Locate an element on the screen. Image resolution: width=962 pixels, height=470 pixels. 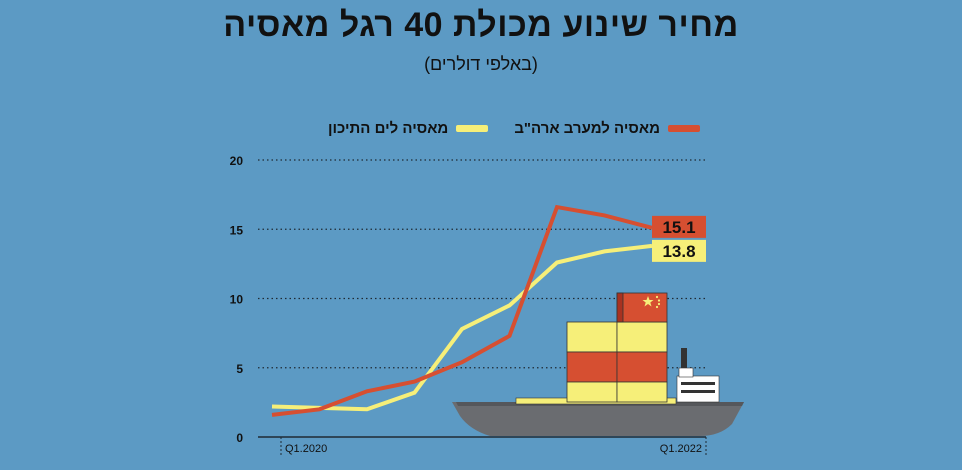
ship-bridge is located at coordinates (698, 389).